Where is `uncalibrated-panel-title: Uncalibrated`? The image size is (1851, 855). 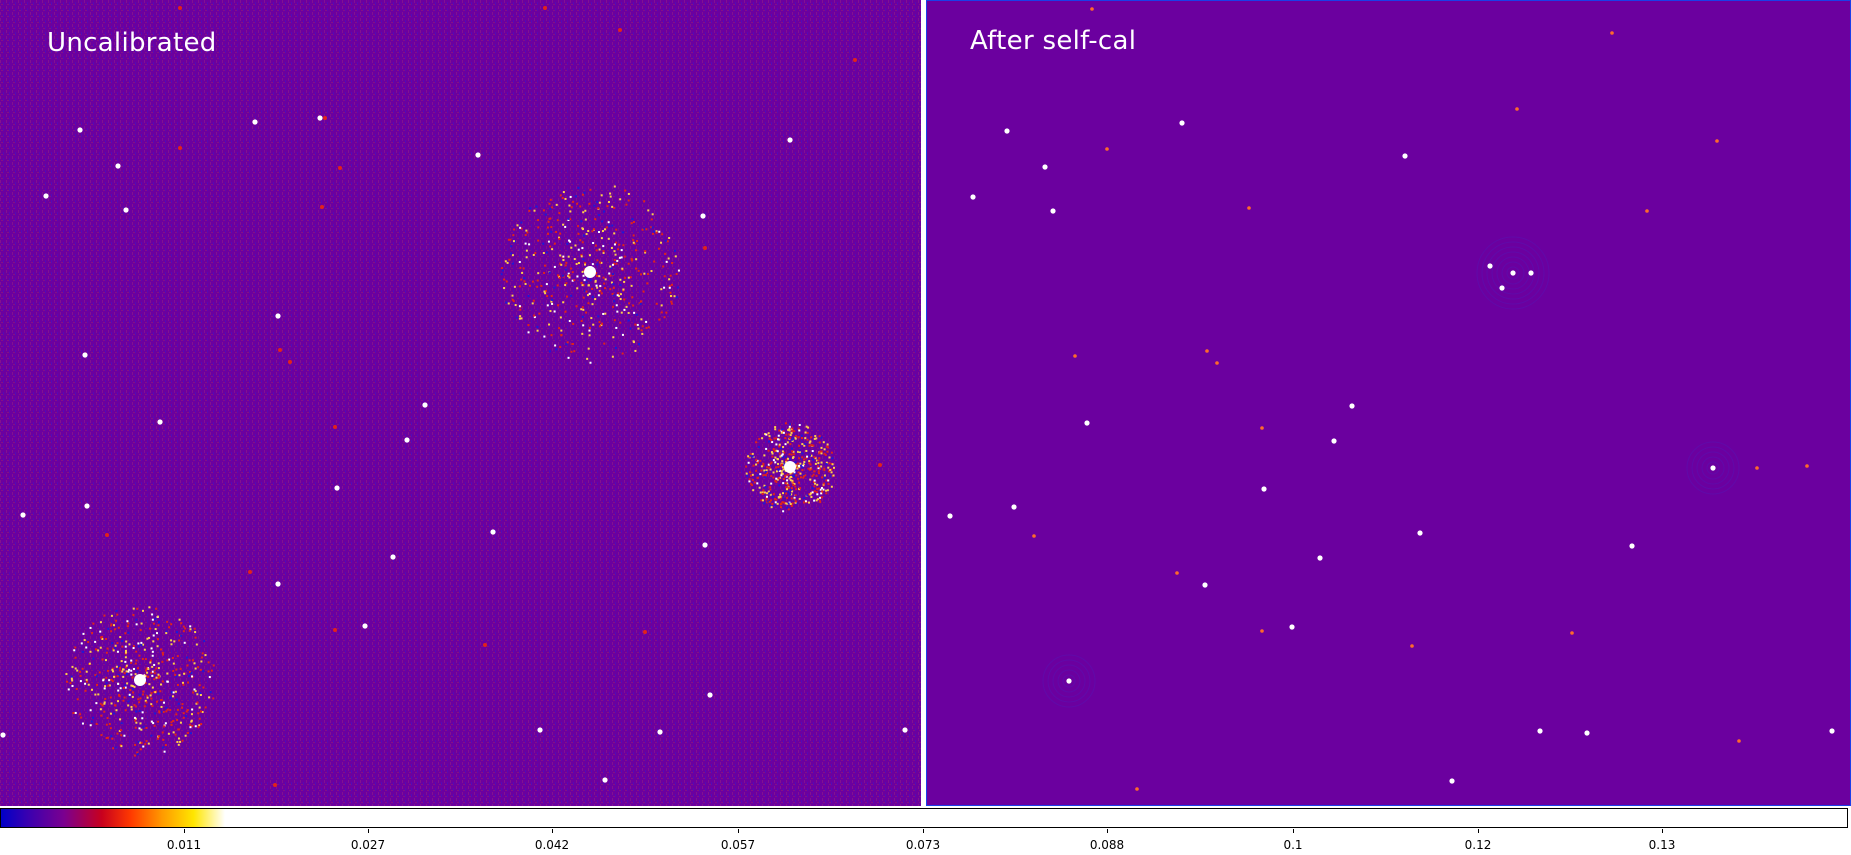 uncalibrated-panel-title: Uncalibrated is located at coordinates (132, 43).